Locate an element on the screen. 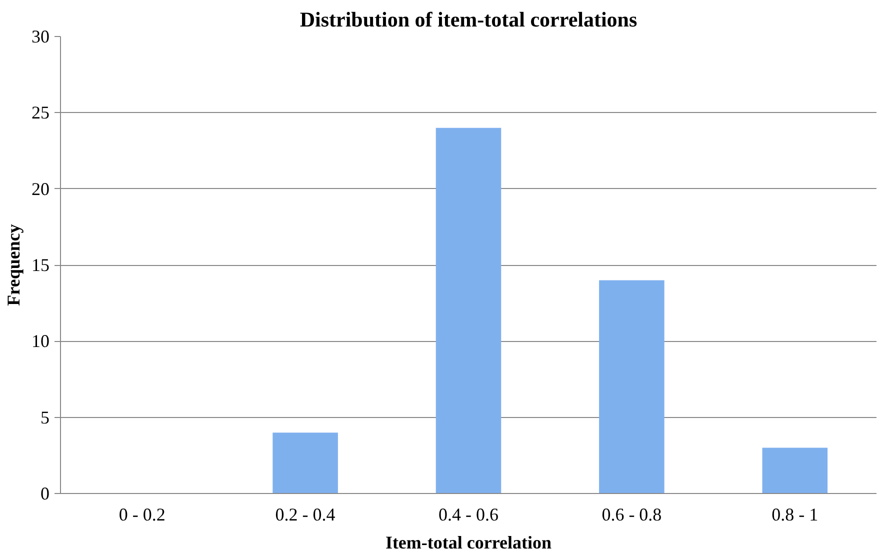 The height and width of the screenshot is (555, 886). y-tick-label: 20 is located at coordinates (41, 188).